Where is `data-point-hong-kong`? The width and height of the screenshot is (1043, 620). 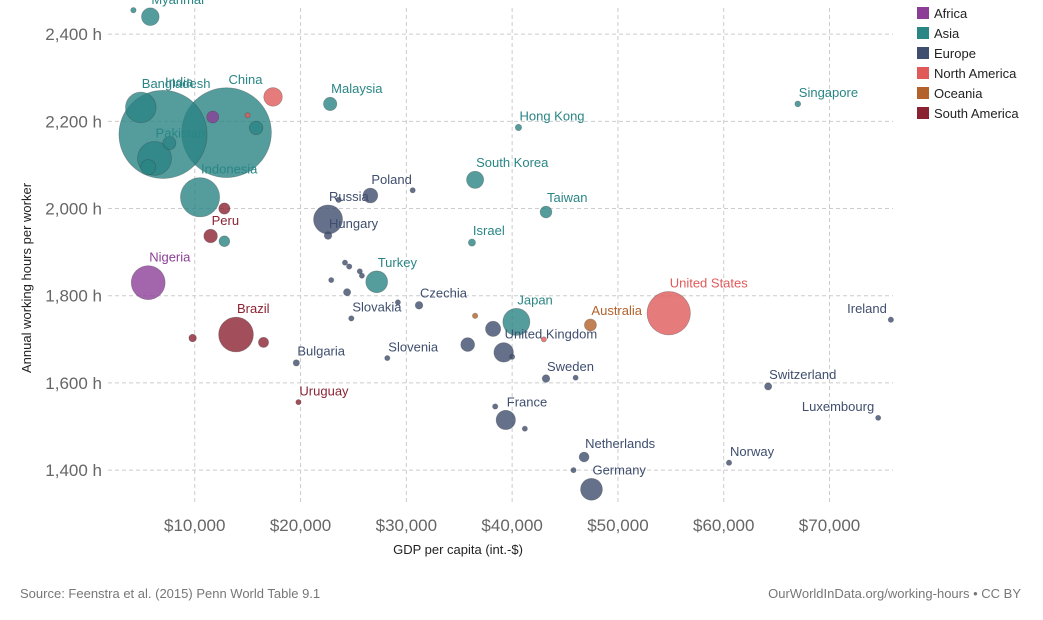
data-point-hong-kong is located at coordinates (518, 127).